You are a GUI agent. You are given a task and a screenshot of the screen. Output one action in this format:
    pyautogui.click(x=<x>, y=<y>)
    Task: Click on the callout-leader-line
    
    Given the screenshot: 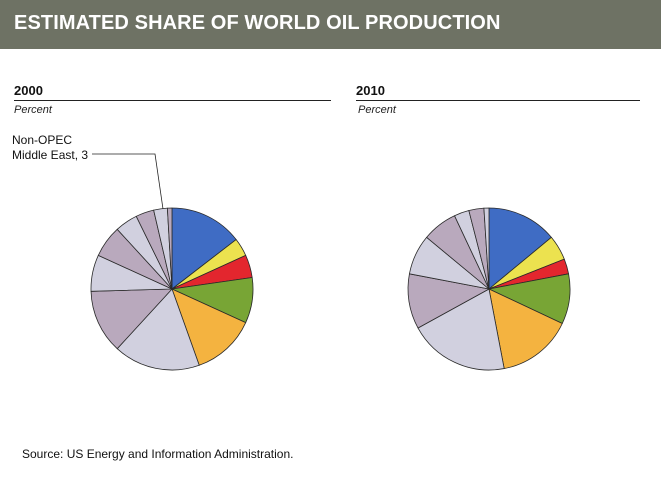 What is the action you would take?
    pyautogui.click(x=128, y=181)
    